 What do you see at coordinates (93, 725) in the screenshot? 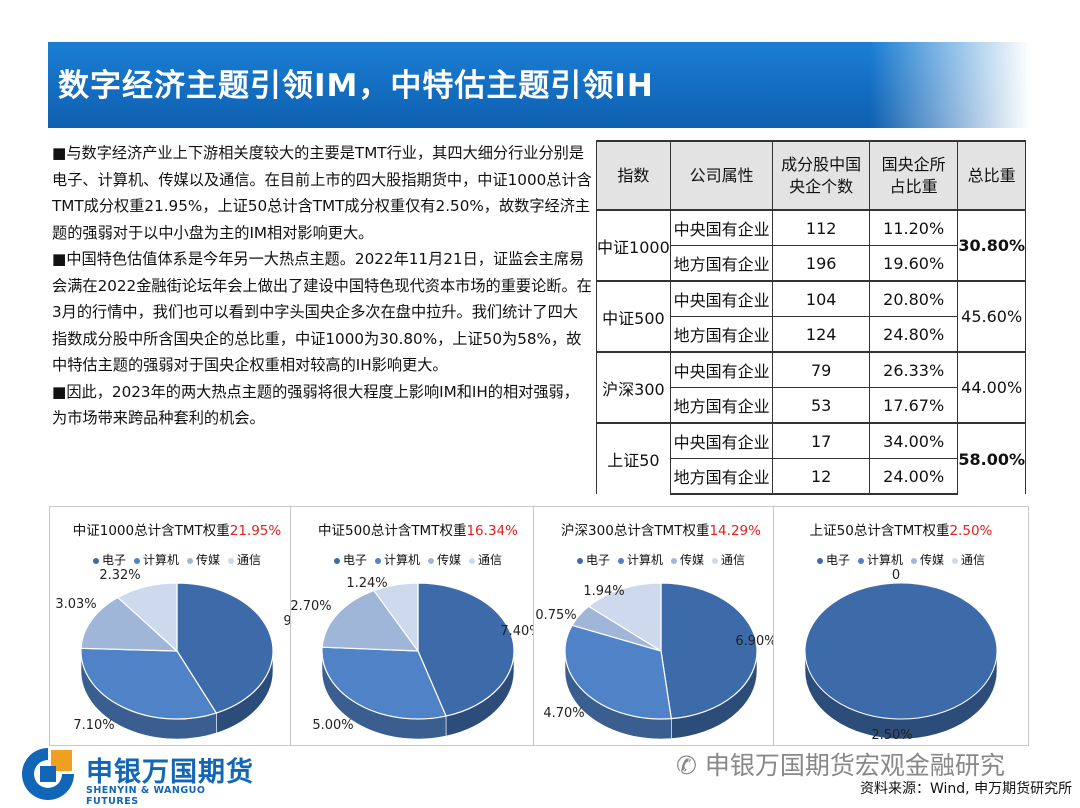
I see `data-label: 7.10%` at bounding box center [93, 725].